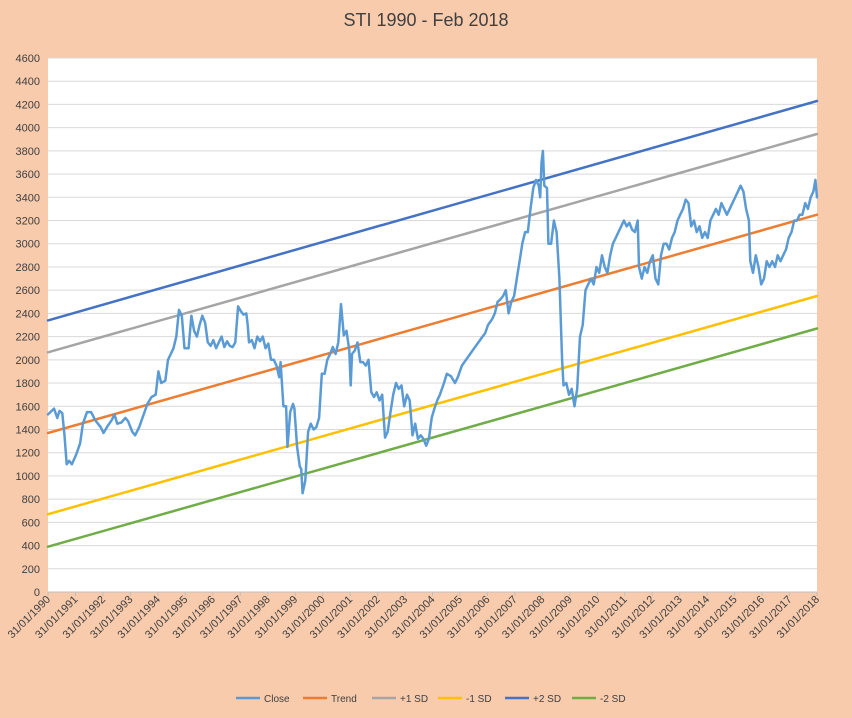  I want to click on y-tick-label: 2200, so click(28, 338).